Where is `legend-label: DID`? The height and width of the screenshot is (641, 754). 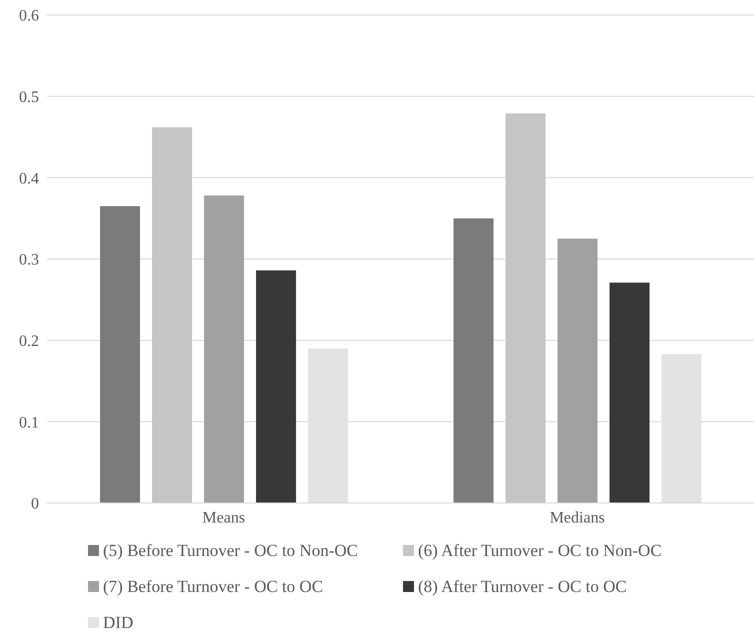 legend-label: DID is located at coordinates (118, 623).